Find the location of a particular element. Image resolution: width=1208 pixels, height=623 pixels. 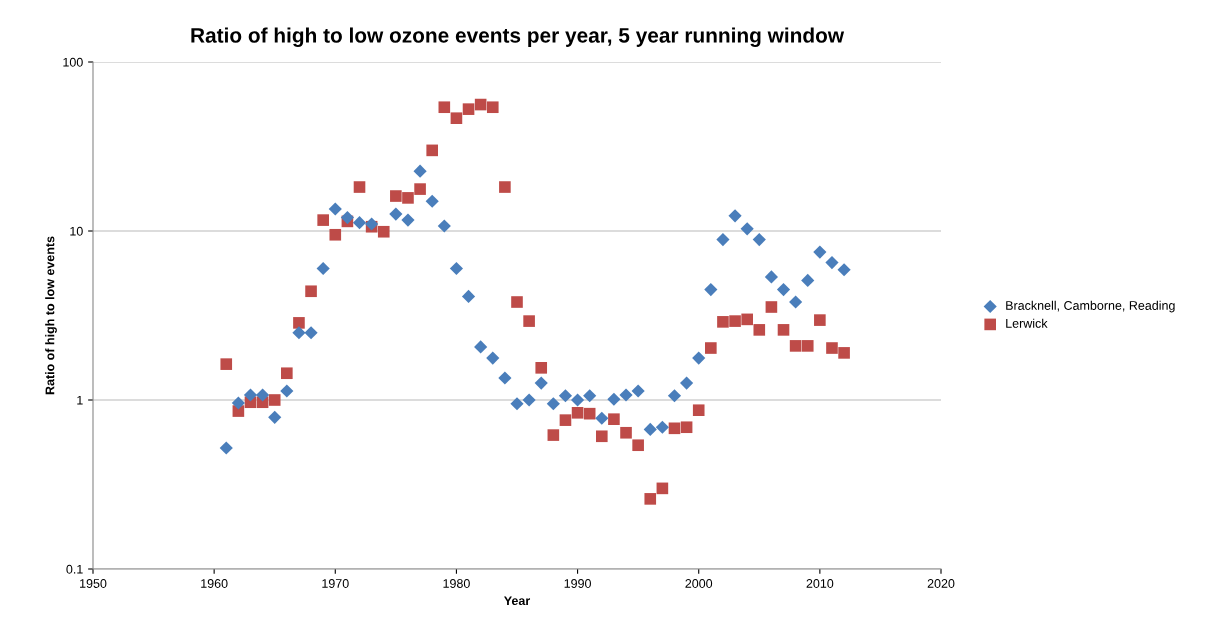

chart-title: Ratio of high to low ozone events per year, 5 year running window is located at coordinates (518, 37).